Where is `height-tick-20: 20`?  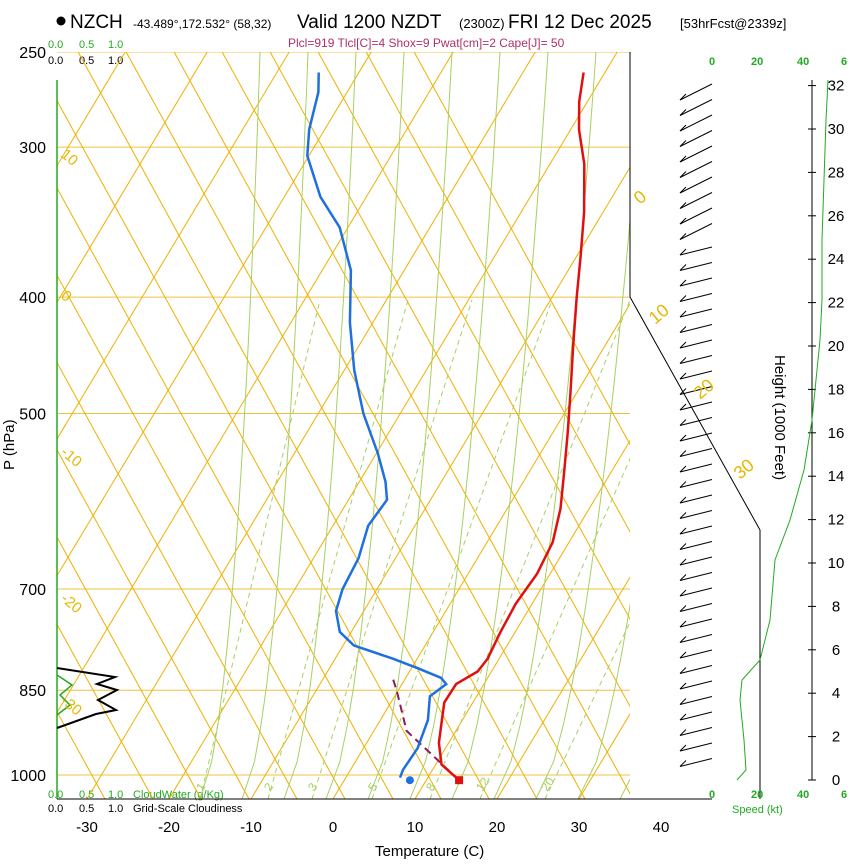
height-tick-20: 20 is located at coordinates (836, 346).